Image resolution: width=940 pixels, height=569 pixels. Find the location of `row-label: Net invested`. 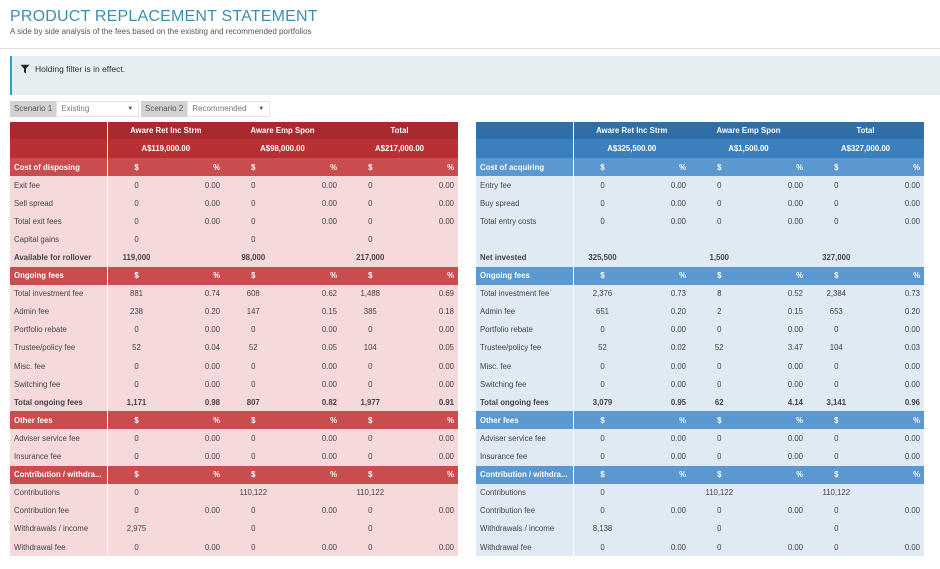

row-label: Net invested is located at coordinates (525, 257).